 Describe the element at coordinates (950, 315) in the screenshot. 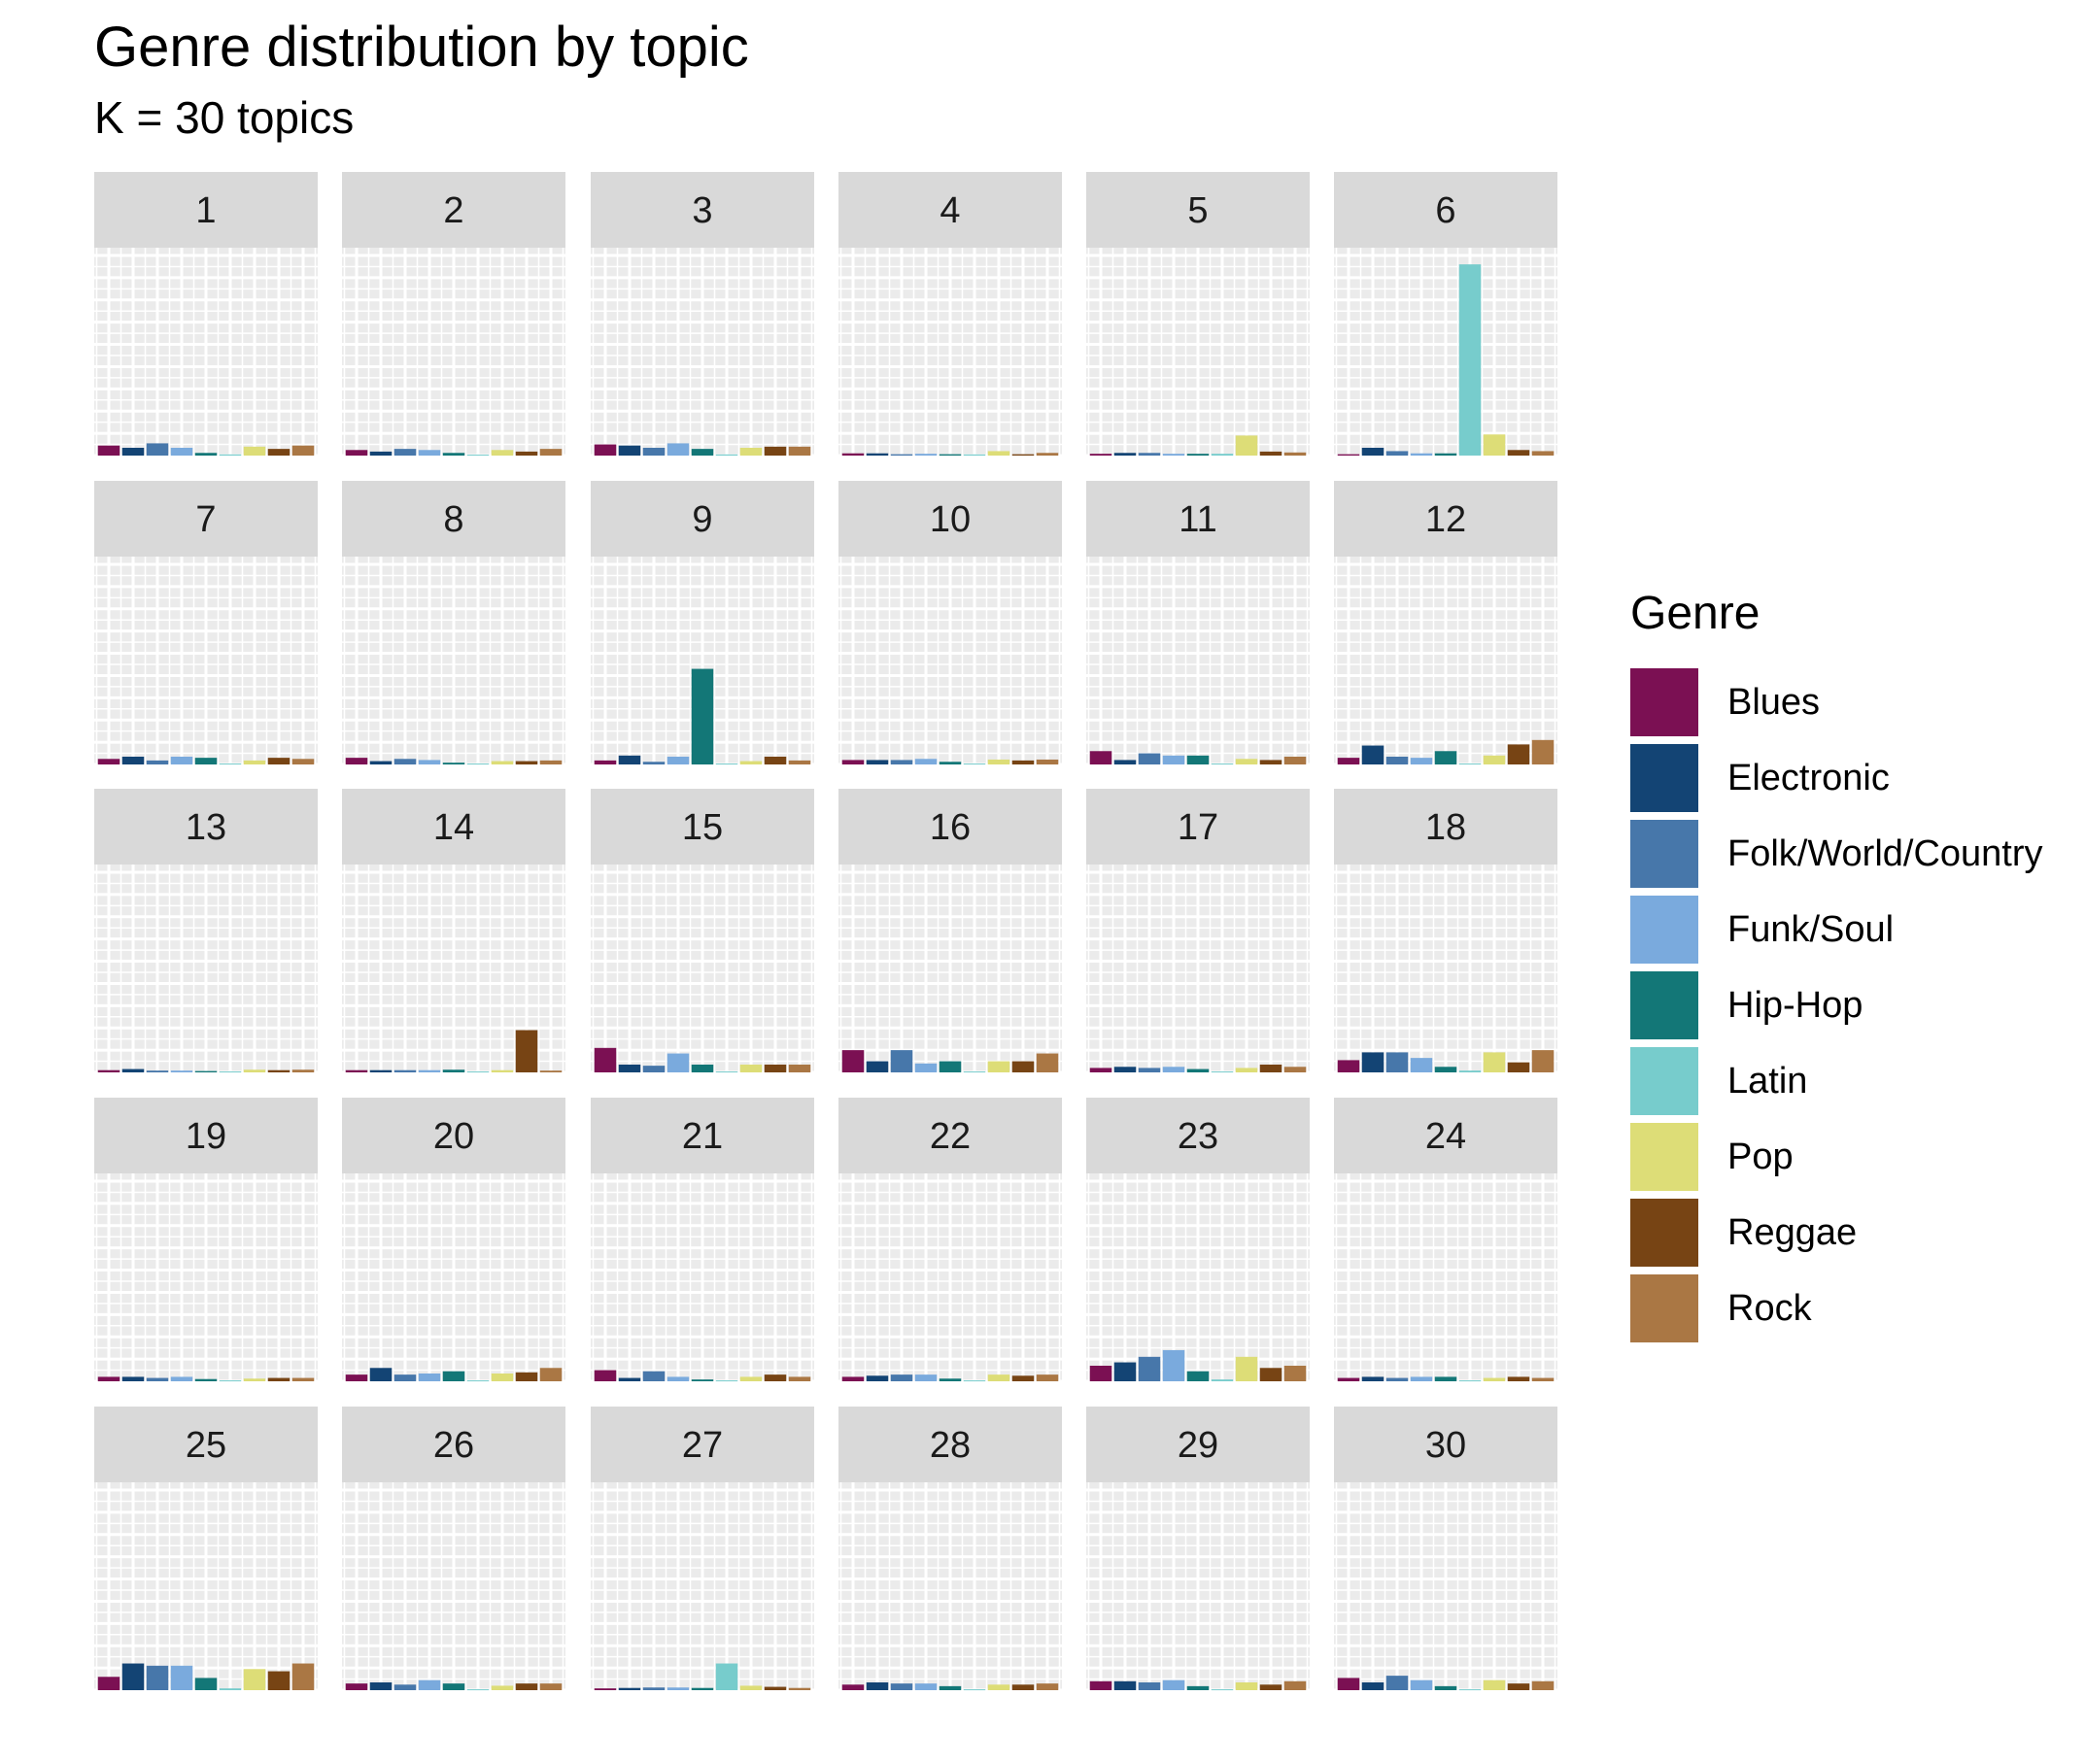

I see `facet-panel: 4` at that location.